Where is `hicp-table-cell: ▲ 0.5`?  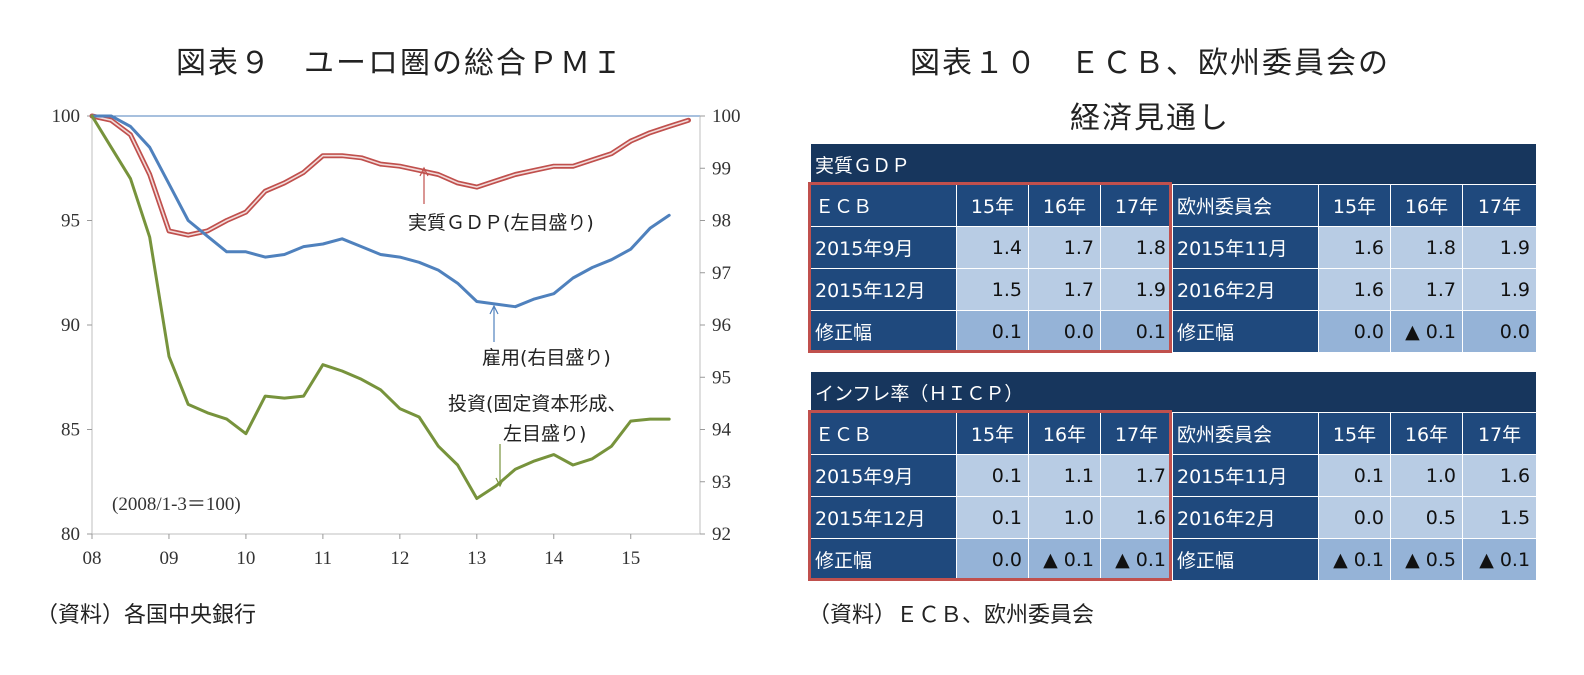
hicp-table-cell: ▲ 0.5 is located at coordinates (1426, 559).